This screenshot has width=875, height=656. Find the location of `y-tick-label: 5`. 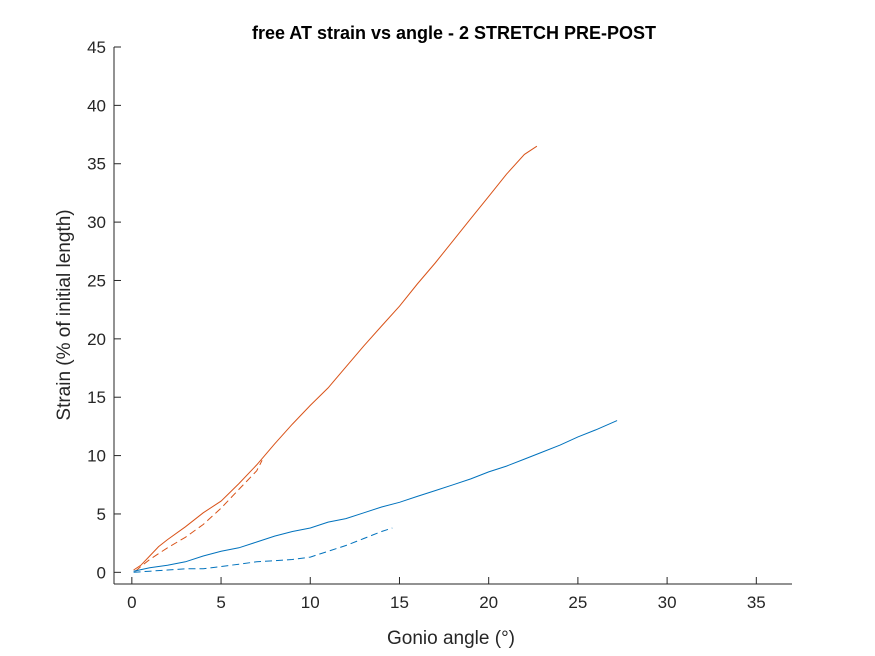

y-tick-label: 5 is located at coordinates (101, 514).